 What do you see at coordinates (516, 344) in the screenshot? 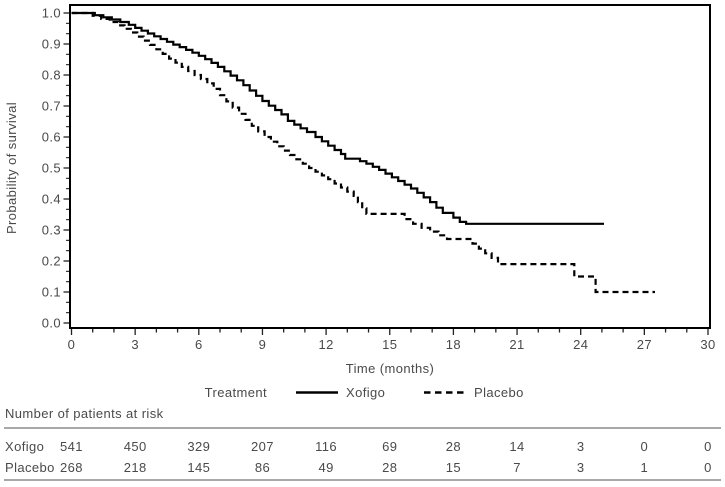
I see `x-axis-tick-label: 21` at bounding box center [516, 344].